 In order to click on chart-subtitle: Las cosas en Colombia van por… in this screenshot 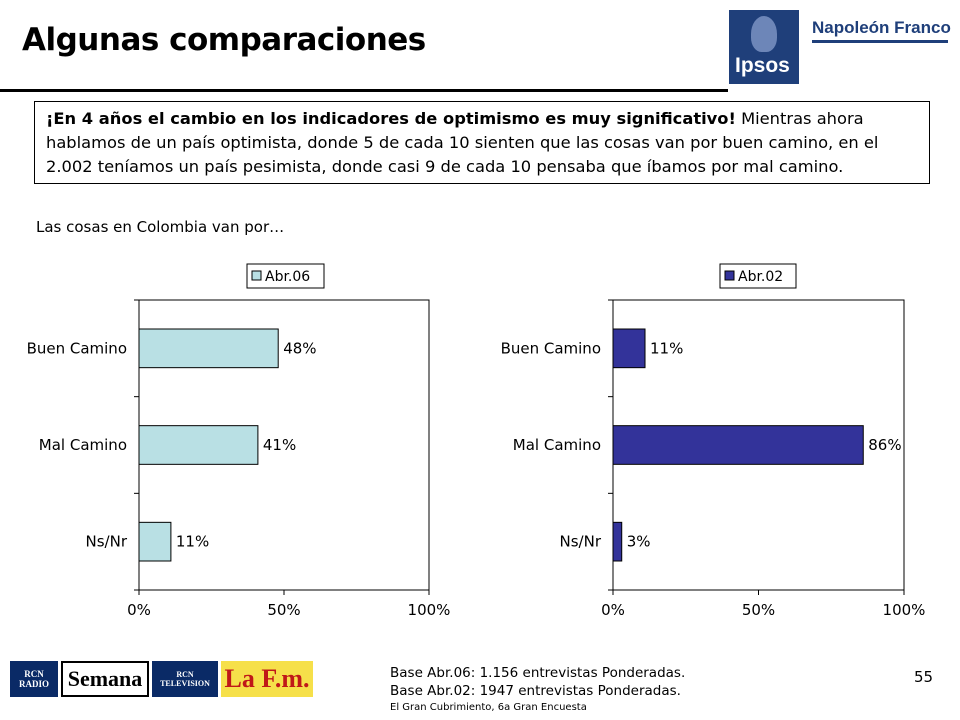, I will do `click(160, 227)`.